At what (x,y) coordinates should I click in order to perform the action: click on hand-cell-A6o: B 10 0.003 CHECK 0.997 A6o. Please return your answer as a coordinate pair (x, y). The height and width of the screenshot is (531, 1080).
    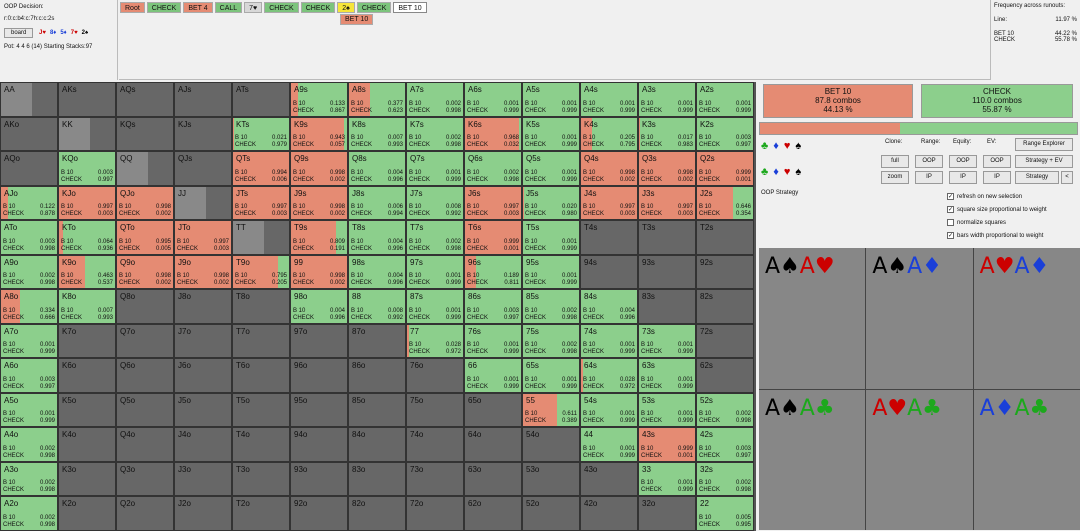
    Looking at the image, I should click on (29, 375).